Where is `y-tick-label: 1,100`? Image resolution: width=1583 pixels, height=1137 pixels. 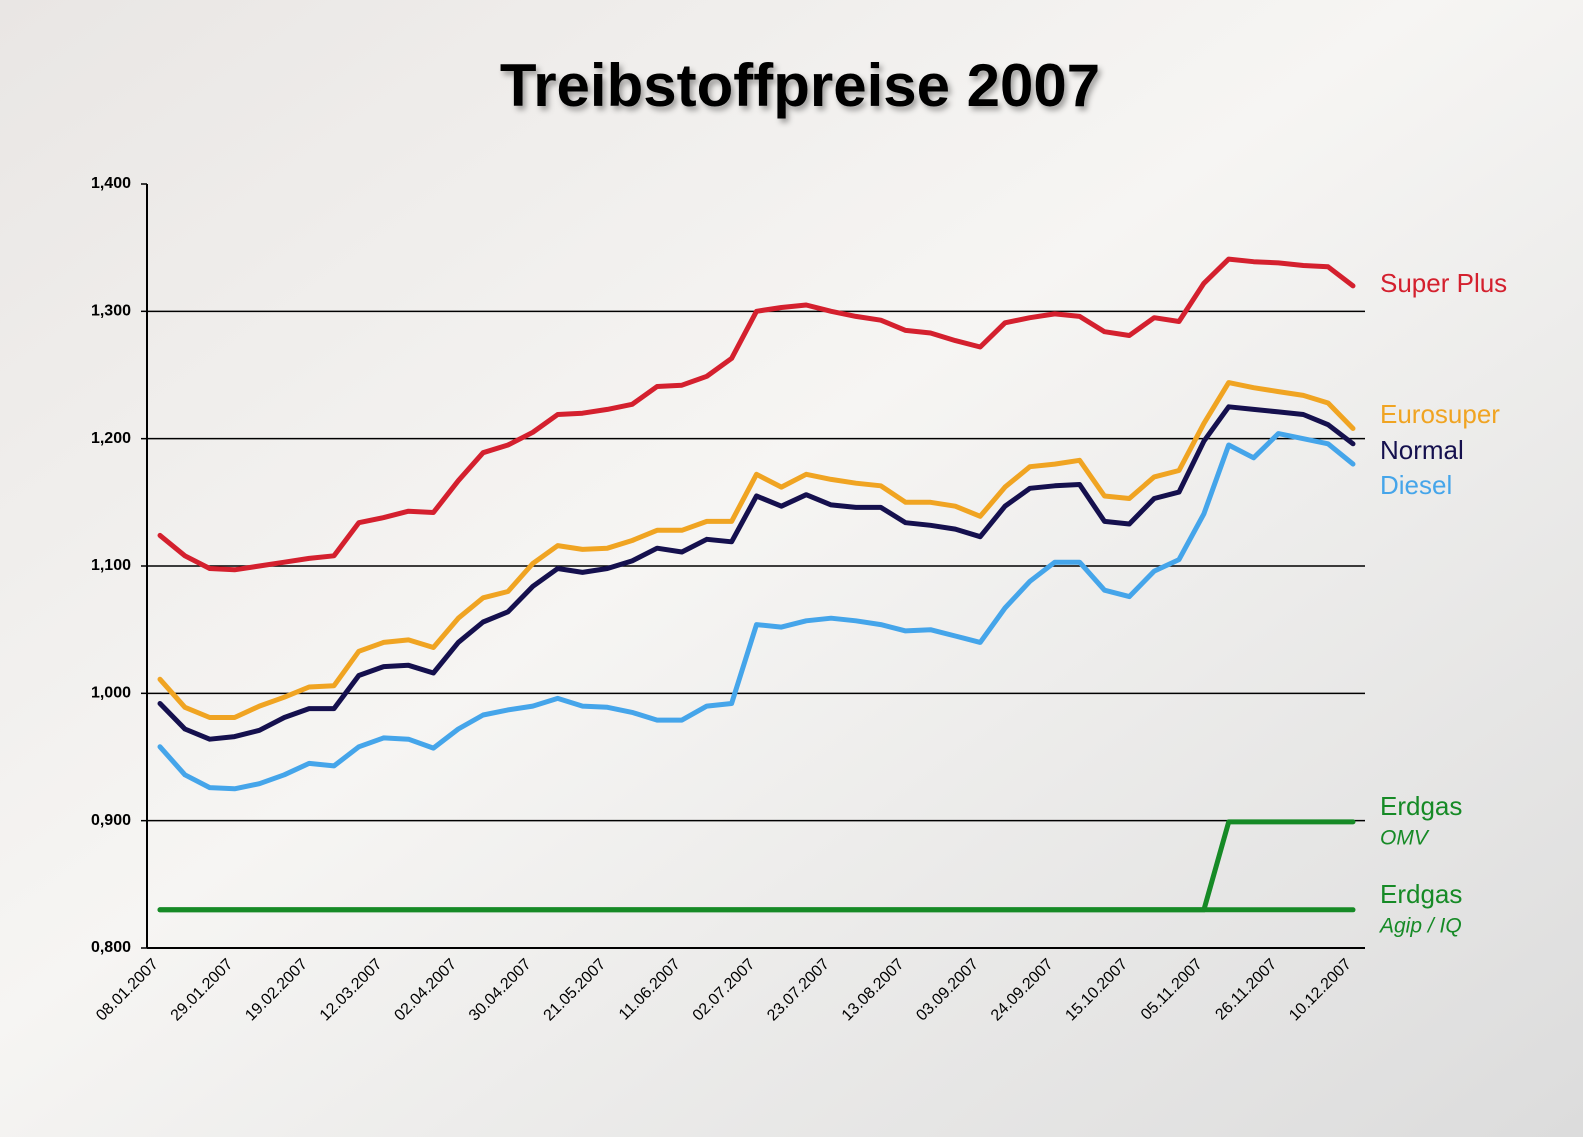 y-tick-label: 1,100 is located at coordinates (111, 565).